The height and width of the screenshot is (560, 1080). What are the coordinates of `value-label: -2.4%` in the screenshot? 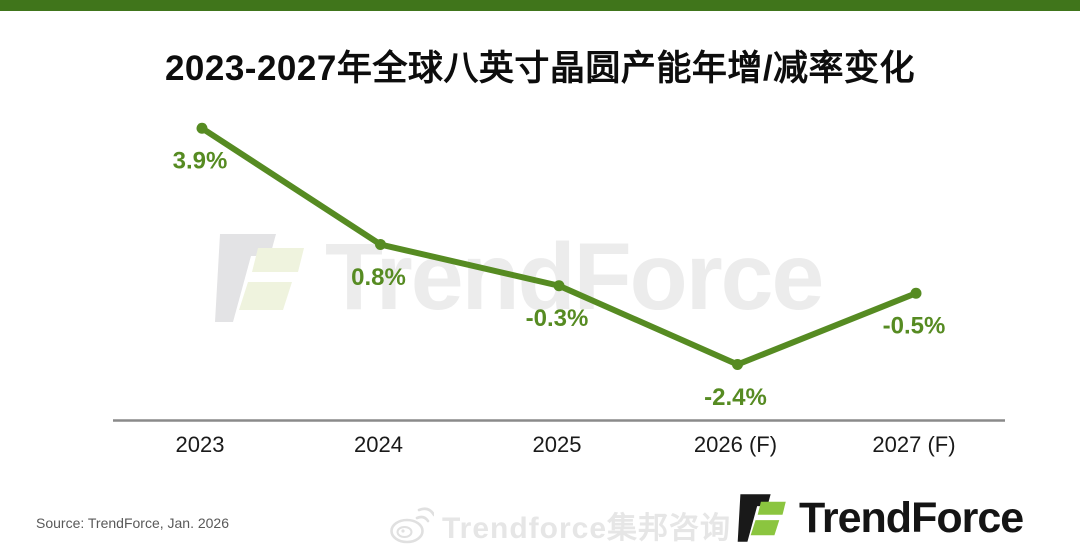 It's located at (735, 397).